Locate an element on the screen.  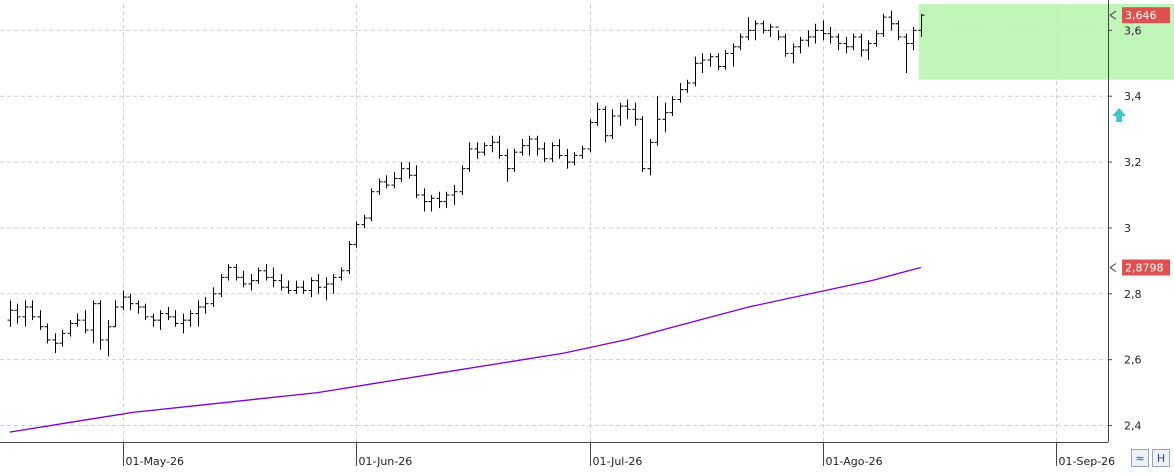
wave-icon-button: ≈ is located at coordinates (1140, 458).